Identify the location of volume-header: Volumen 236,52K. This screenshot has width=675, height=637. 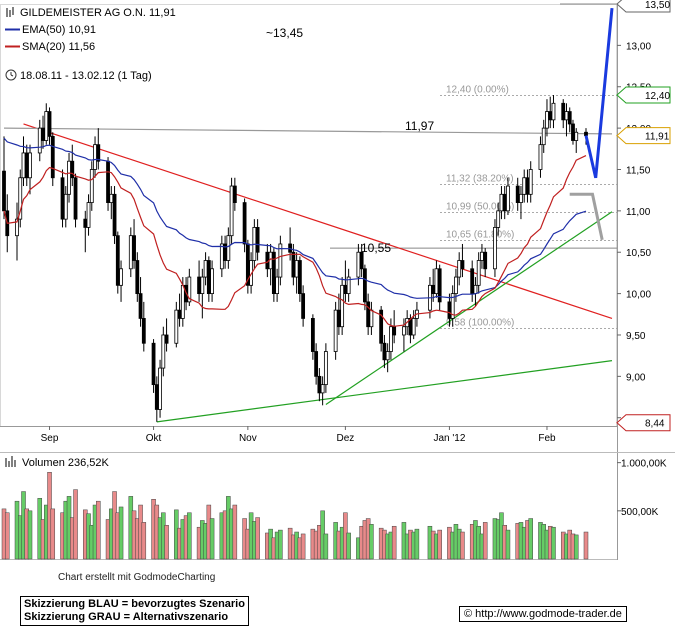
(57, 462).